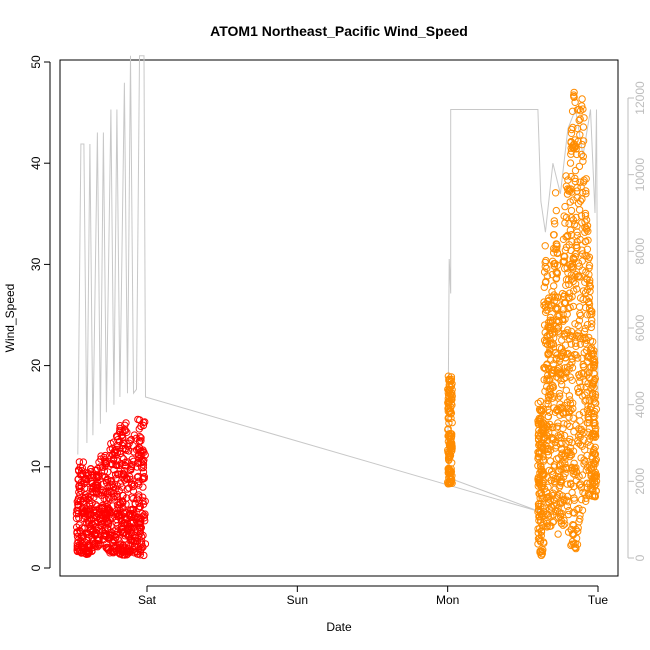 This screenshot has height=650, width=650. I want to click on y-tick-label: 50, so click(36, 62).